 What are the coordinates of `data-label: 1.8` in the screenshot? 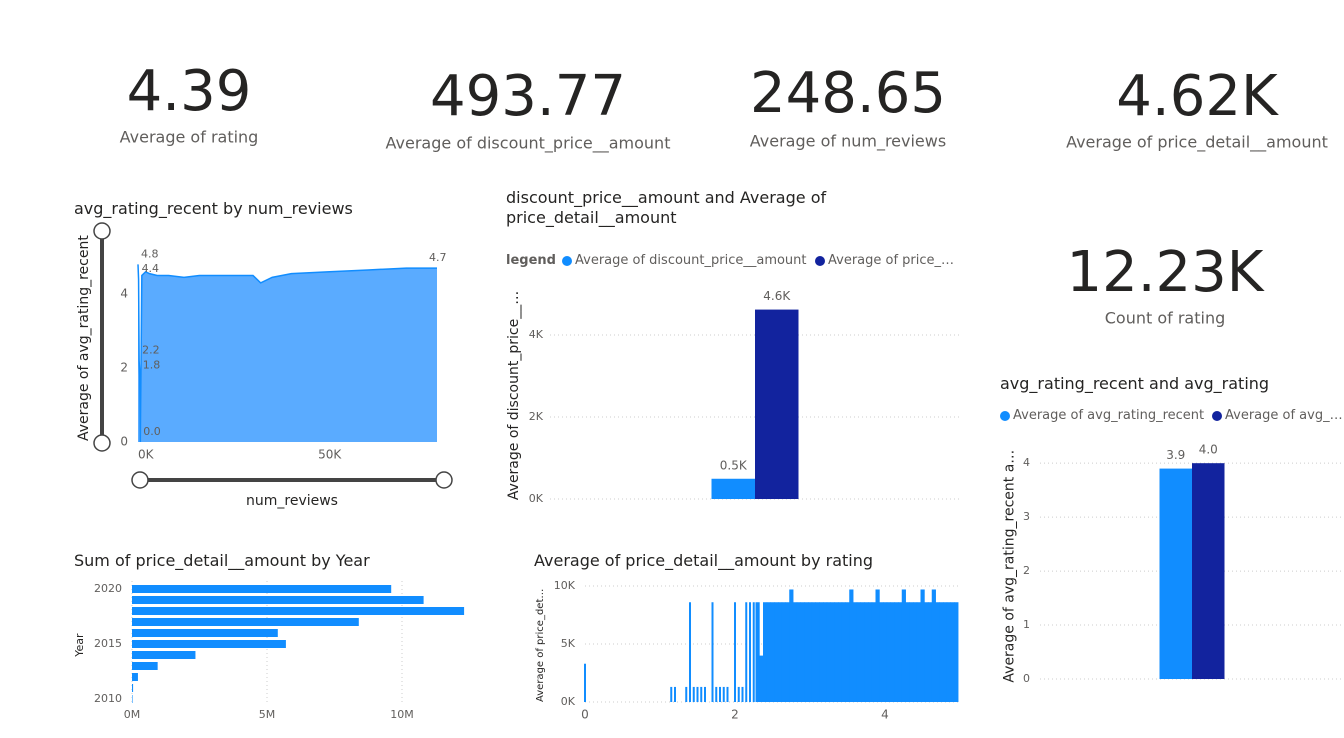 It's located at (152, 364).